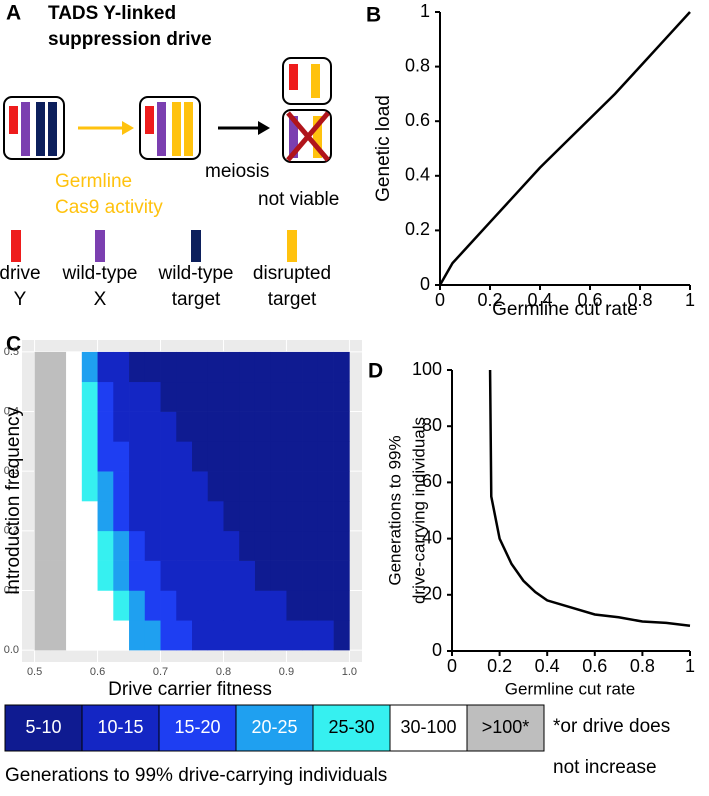  What do you see at coordinates (547, 666) in the screenshot?
I see `x-tick-label: 0.4` at bounding box center [547, 666].